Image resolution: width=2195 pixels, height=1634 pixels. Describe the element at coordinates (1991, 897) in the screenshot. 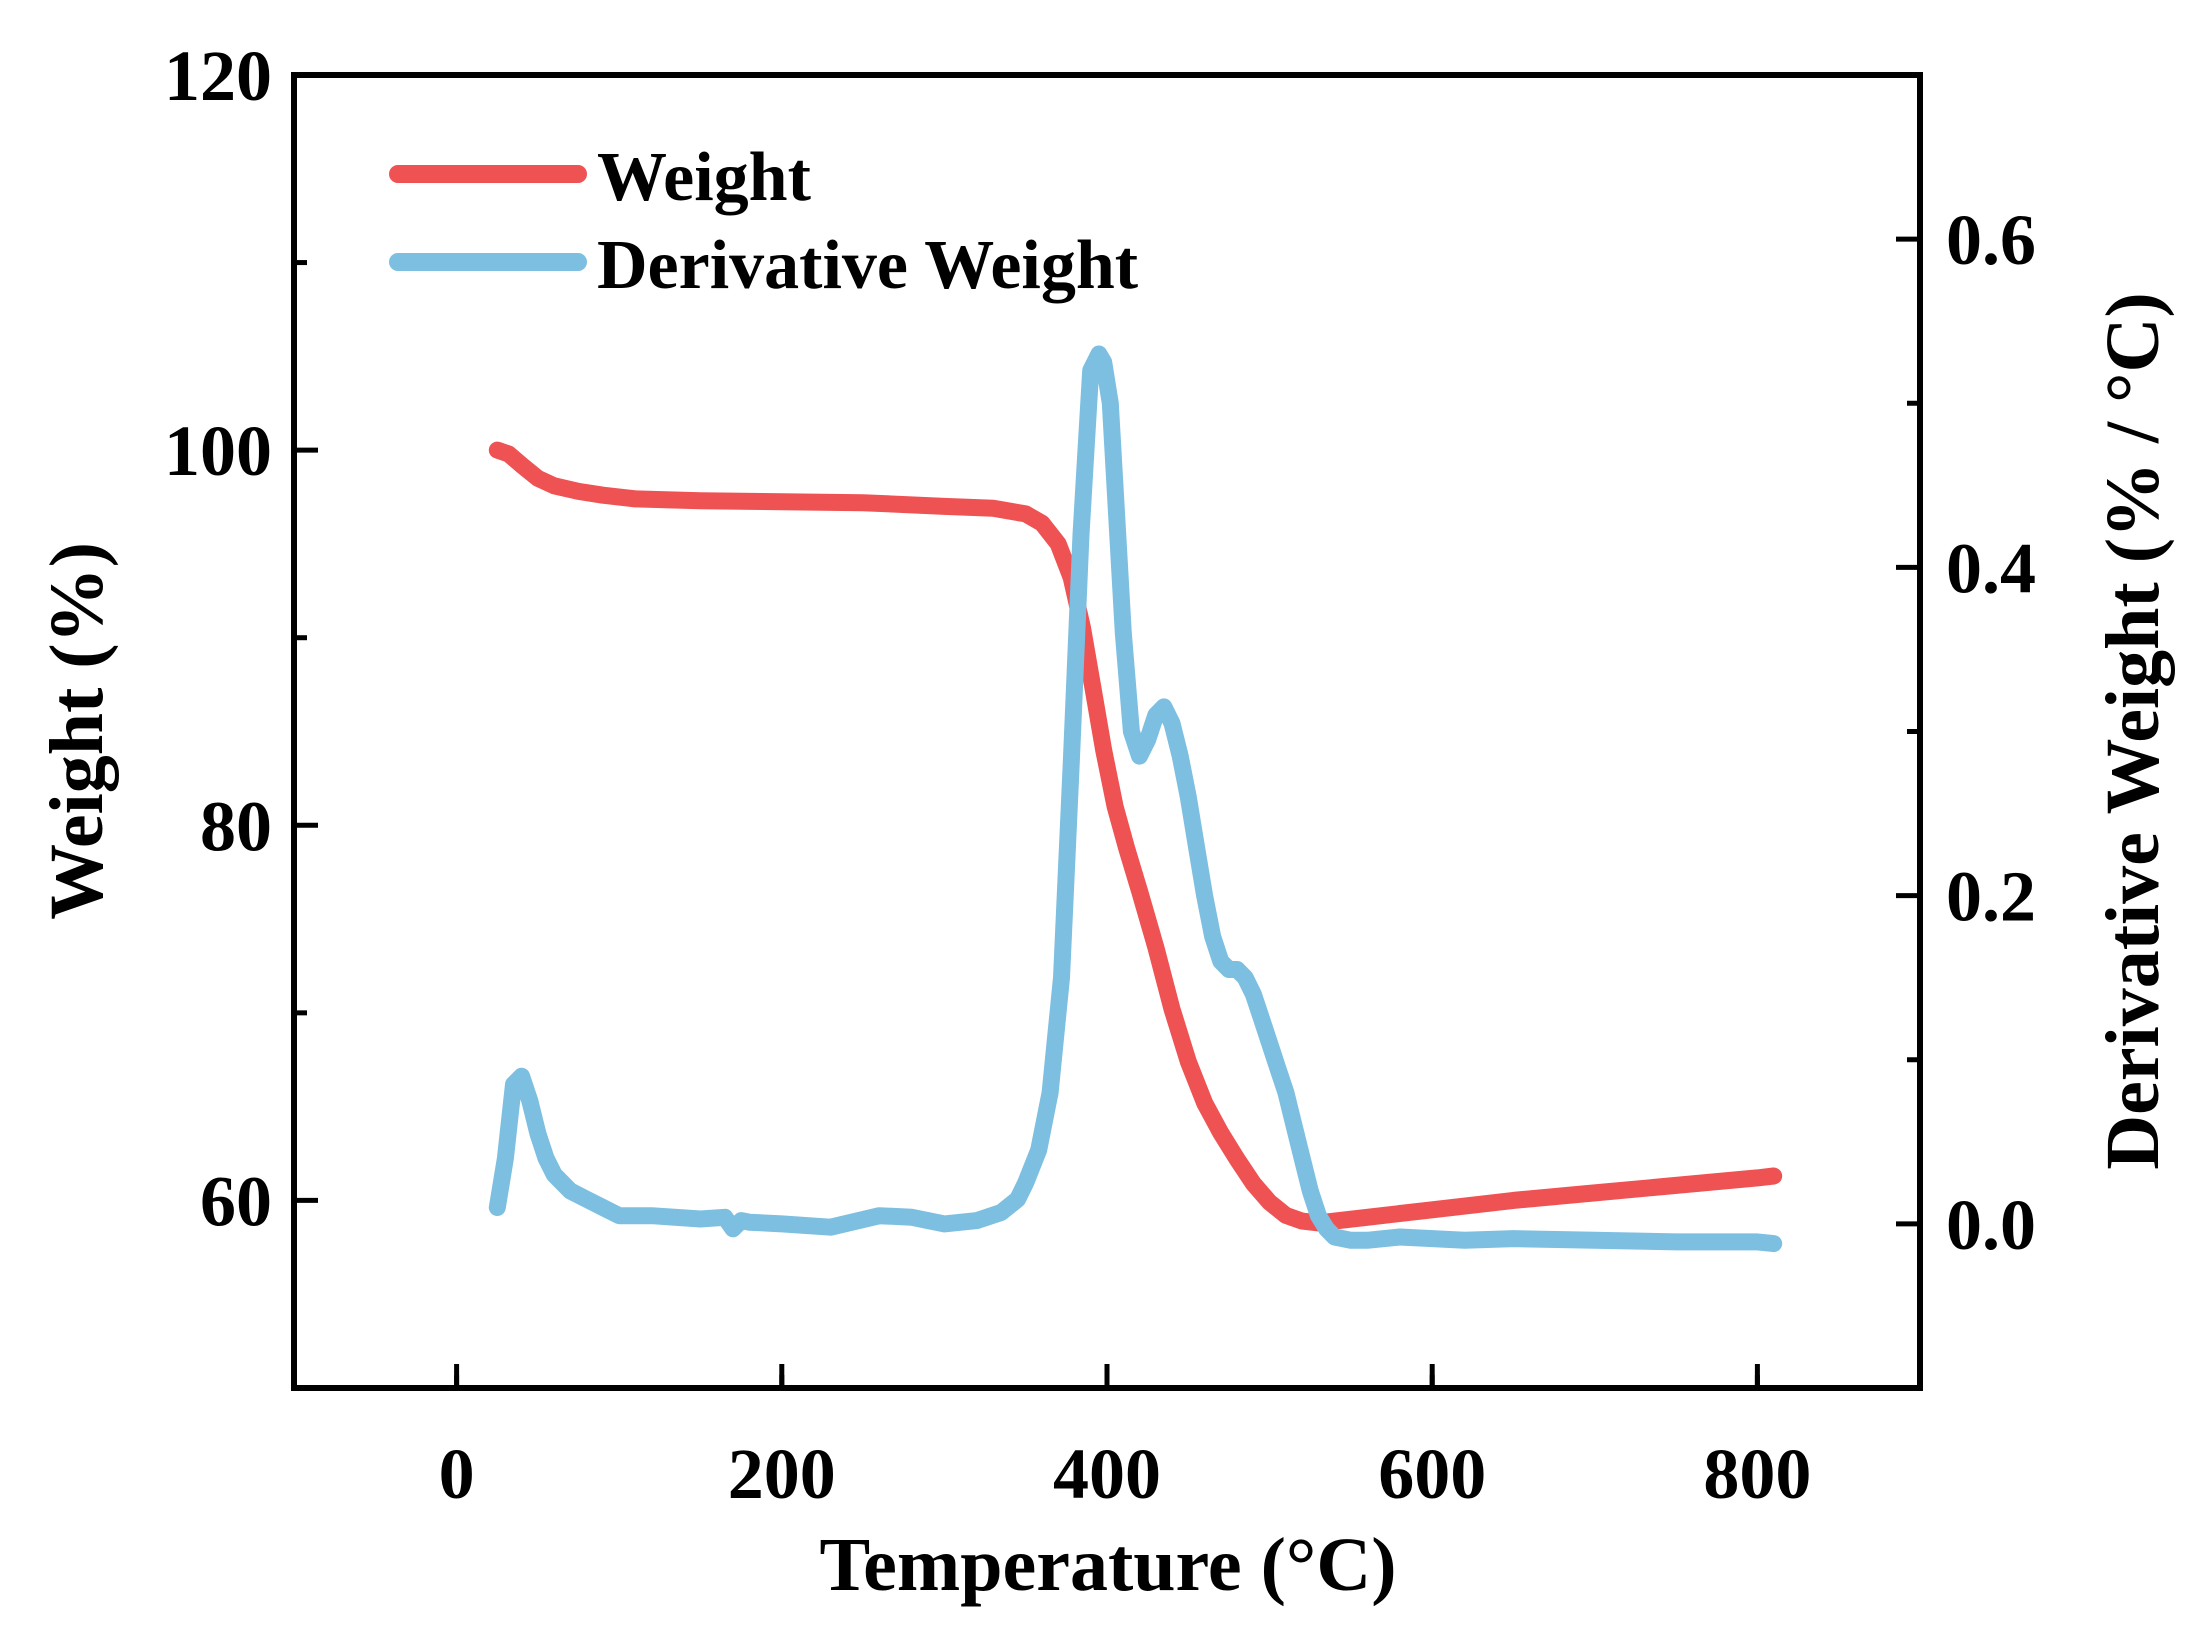

I see `y2-tick-label: 0.2` at that location.